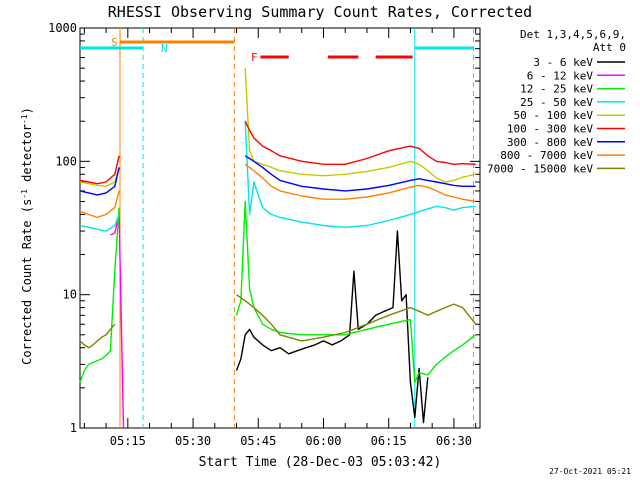 The height and width of the screenshot is (484, 640). What do you see at coordinates (114, 42) in the screenshot?
I see `flag-label-s: S` at bounding box center [114, 42].